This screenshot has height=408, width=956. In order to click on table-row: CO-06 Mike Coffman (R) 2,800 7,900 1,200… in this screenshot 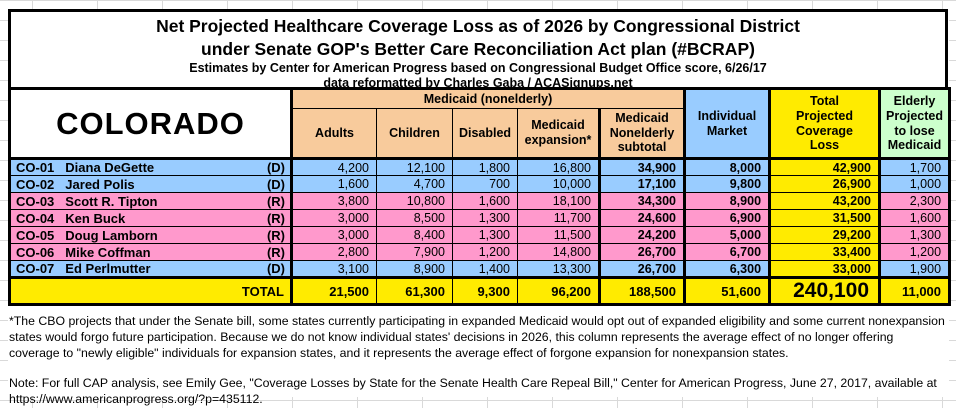, I will do `click(480, 252)`.